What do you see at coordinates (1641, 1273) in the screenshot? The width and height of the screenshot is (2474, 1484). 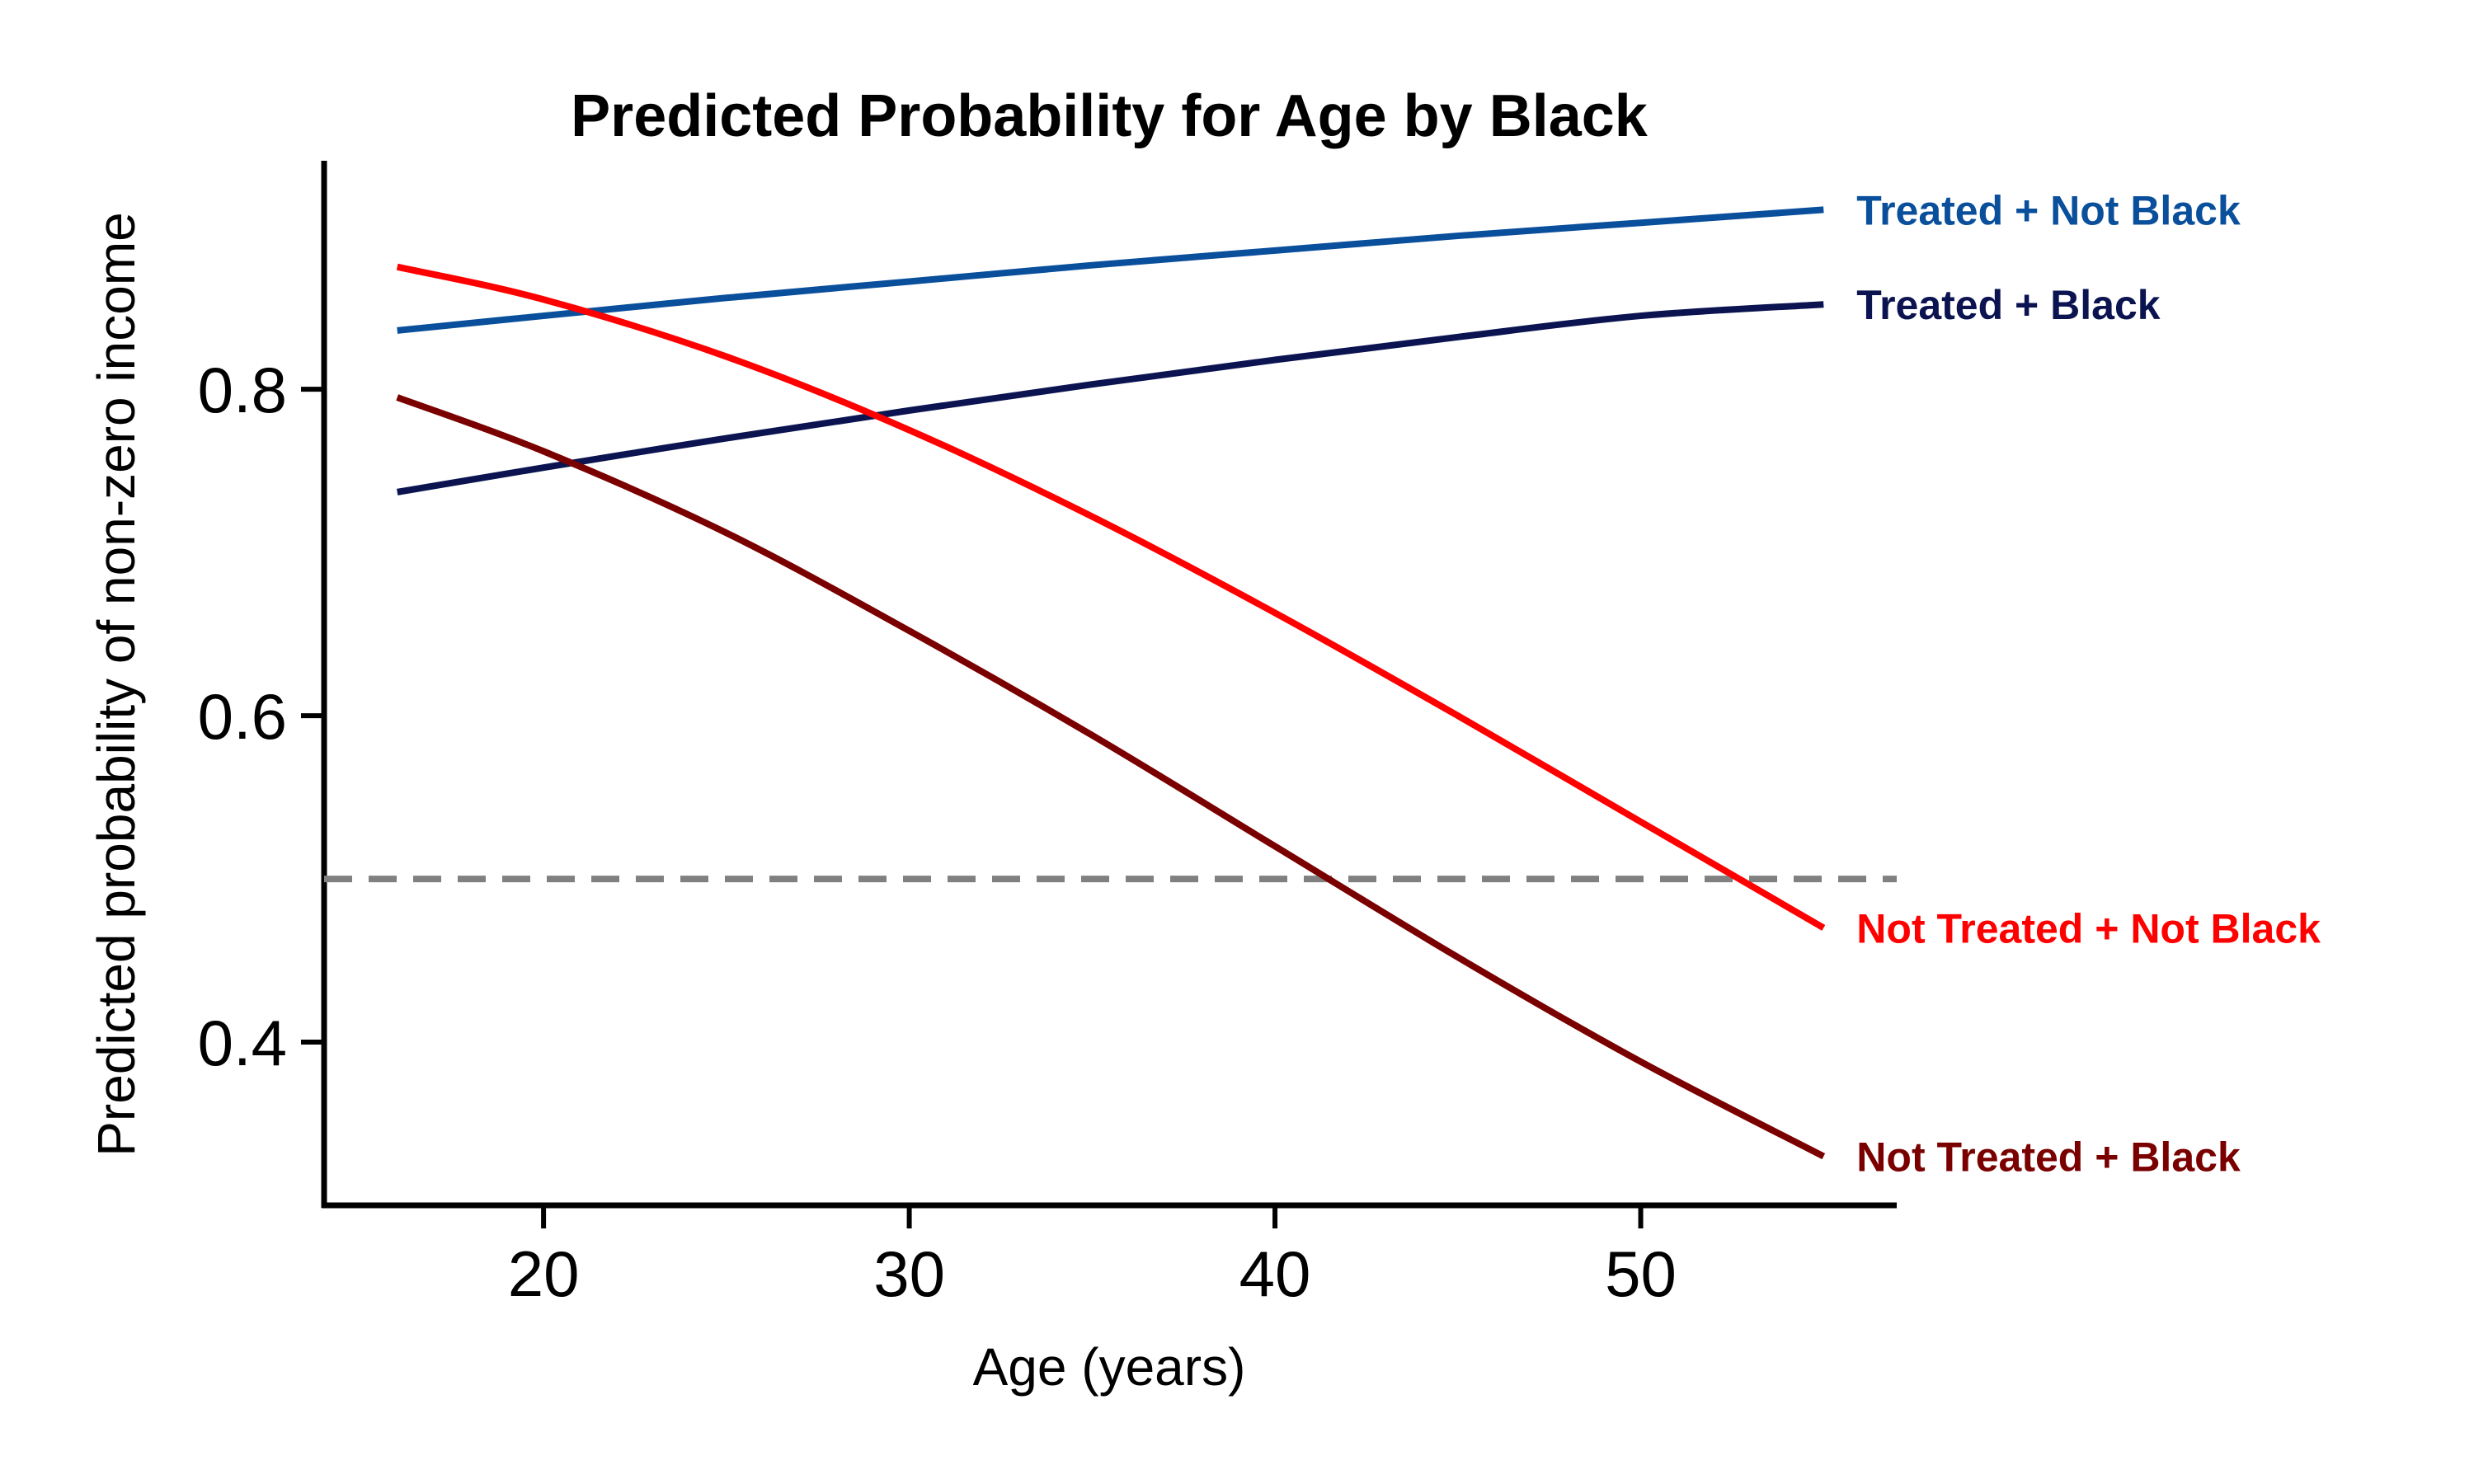 I see `x-tick-label: 50` at bounding box center [1641, 1273].